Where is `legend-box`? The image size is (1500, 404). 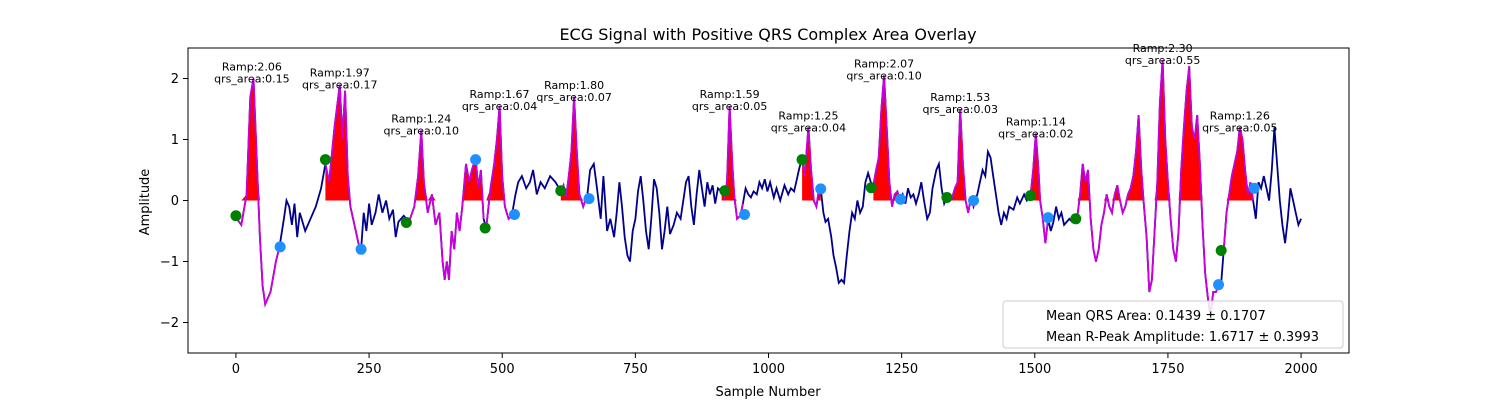
legend-box is located at coordinates (1173, 324).